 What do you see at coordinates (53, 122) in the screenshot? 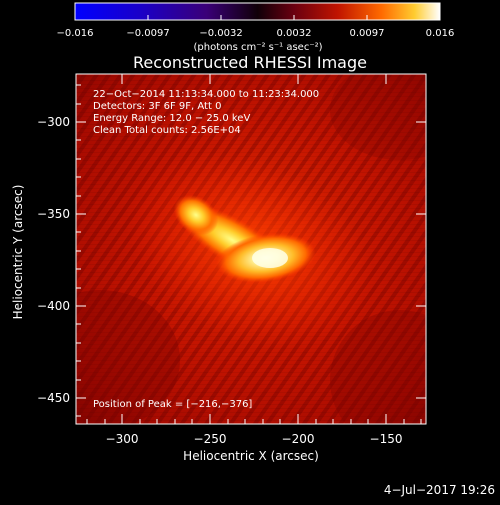
I see `y-tick-label: −300` at bounding box center [53, 122].